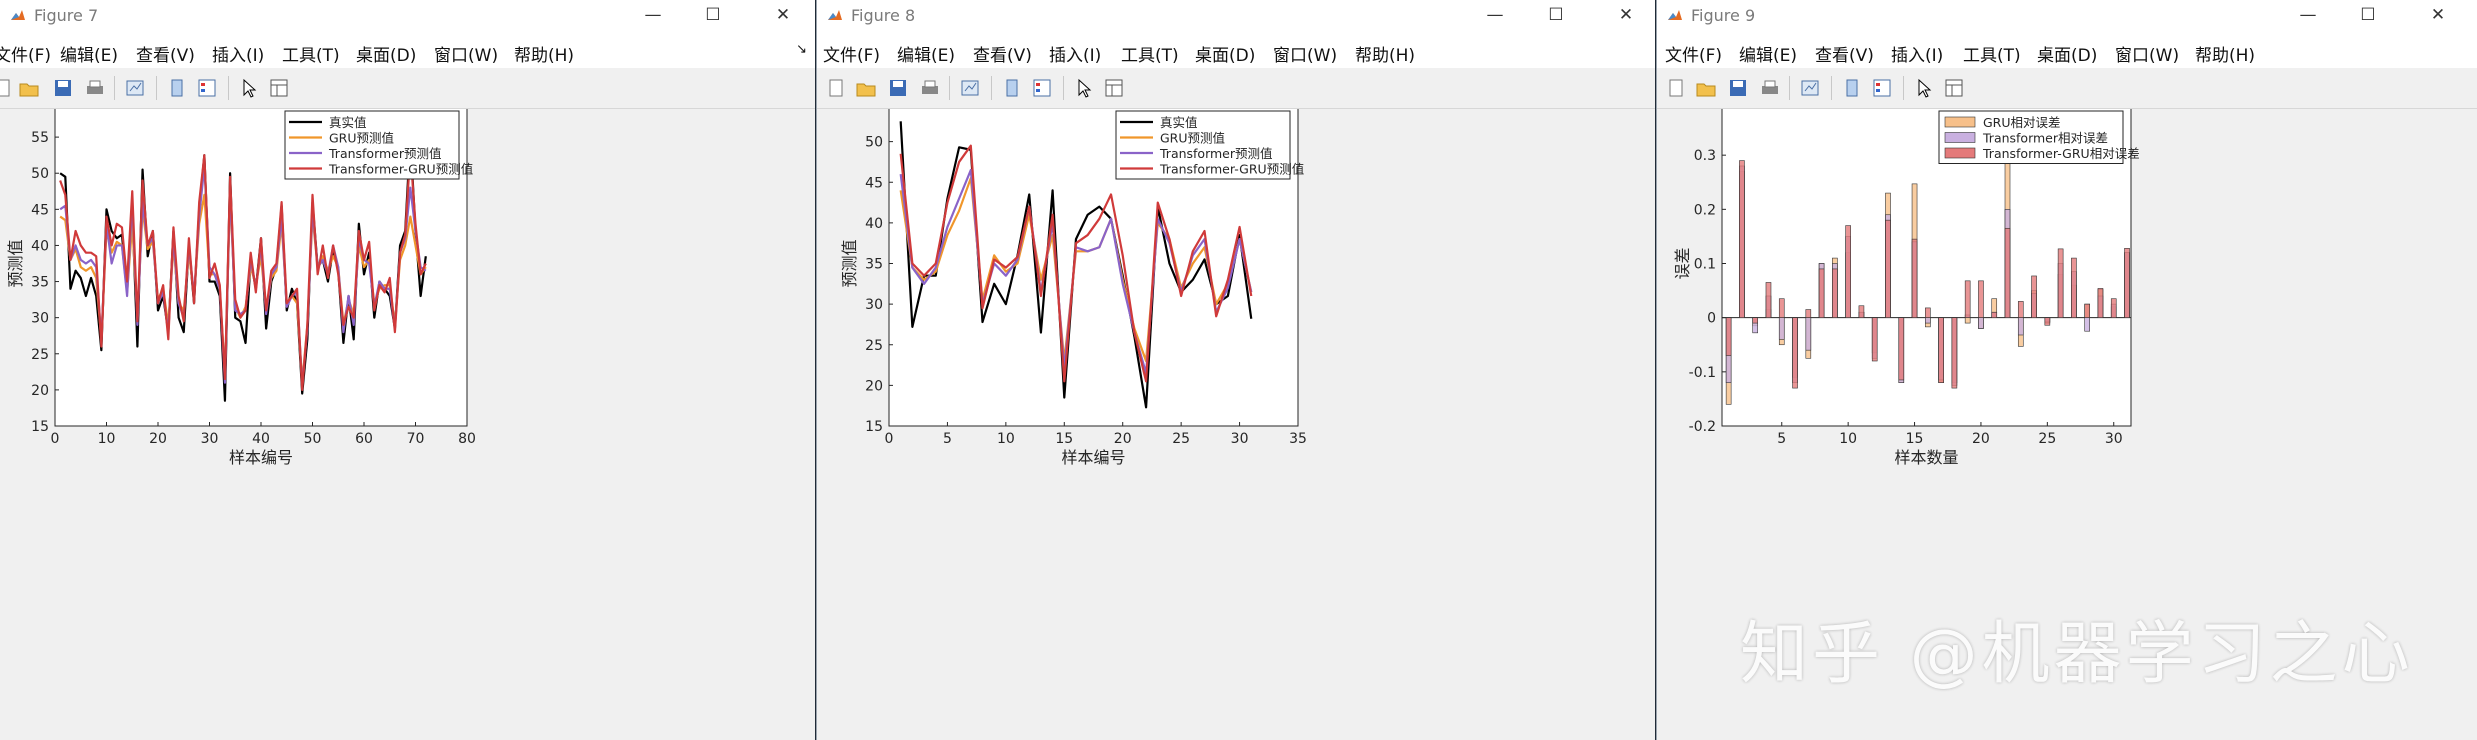 Image resolution: width=2477 pixels, height=740 pixels. Describe the element at coordinates (1181, 439) in the screenshot. I see `x-tick-label: 25` at that location.